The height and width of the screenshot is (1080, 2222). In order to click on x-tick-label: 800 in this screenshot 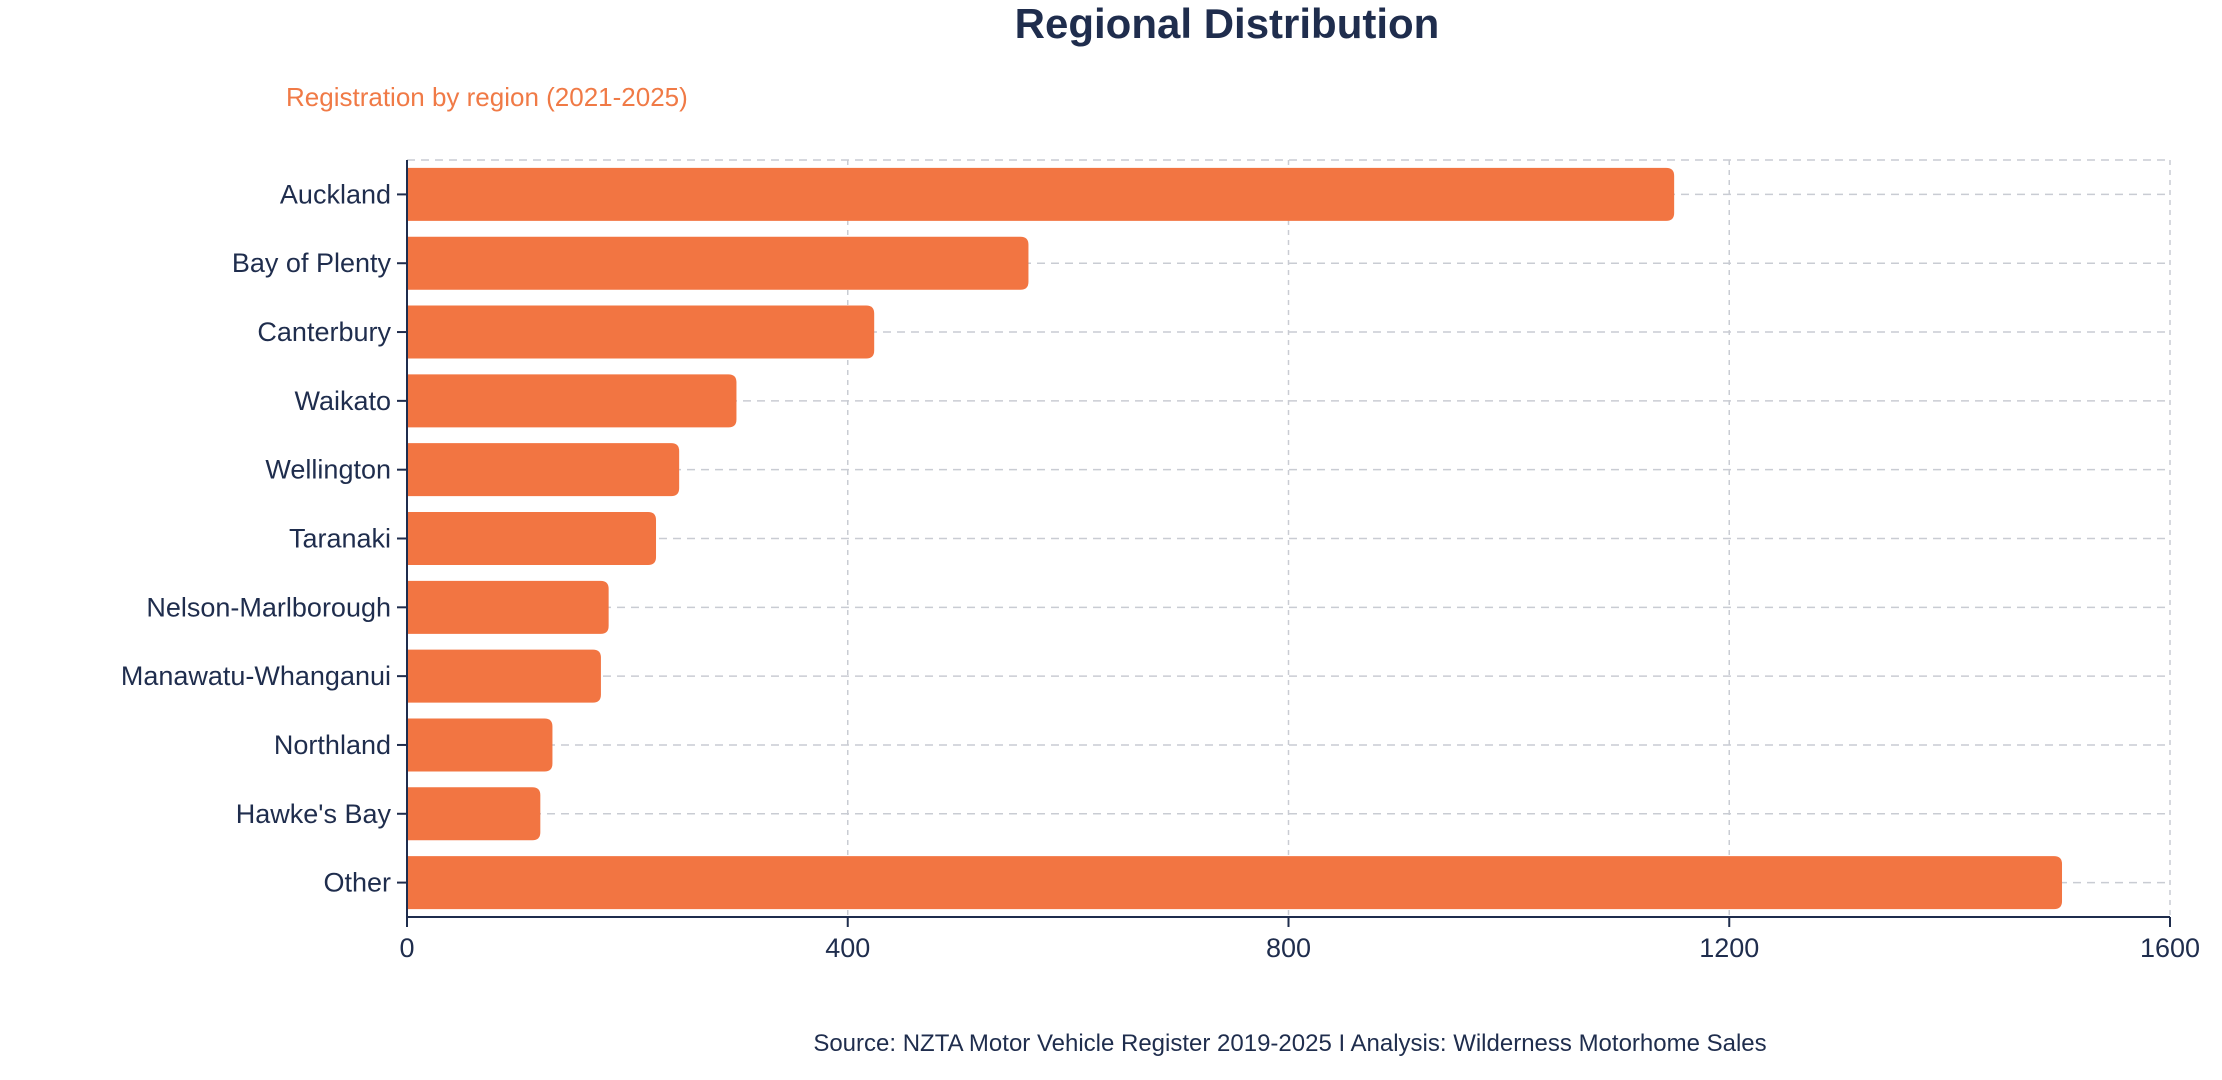, I will do `click(1288, 948)`.